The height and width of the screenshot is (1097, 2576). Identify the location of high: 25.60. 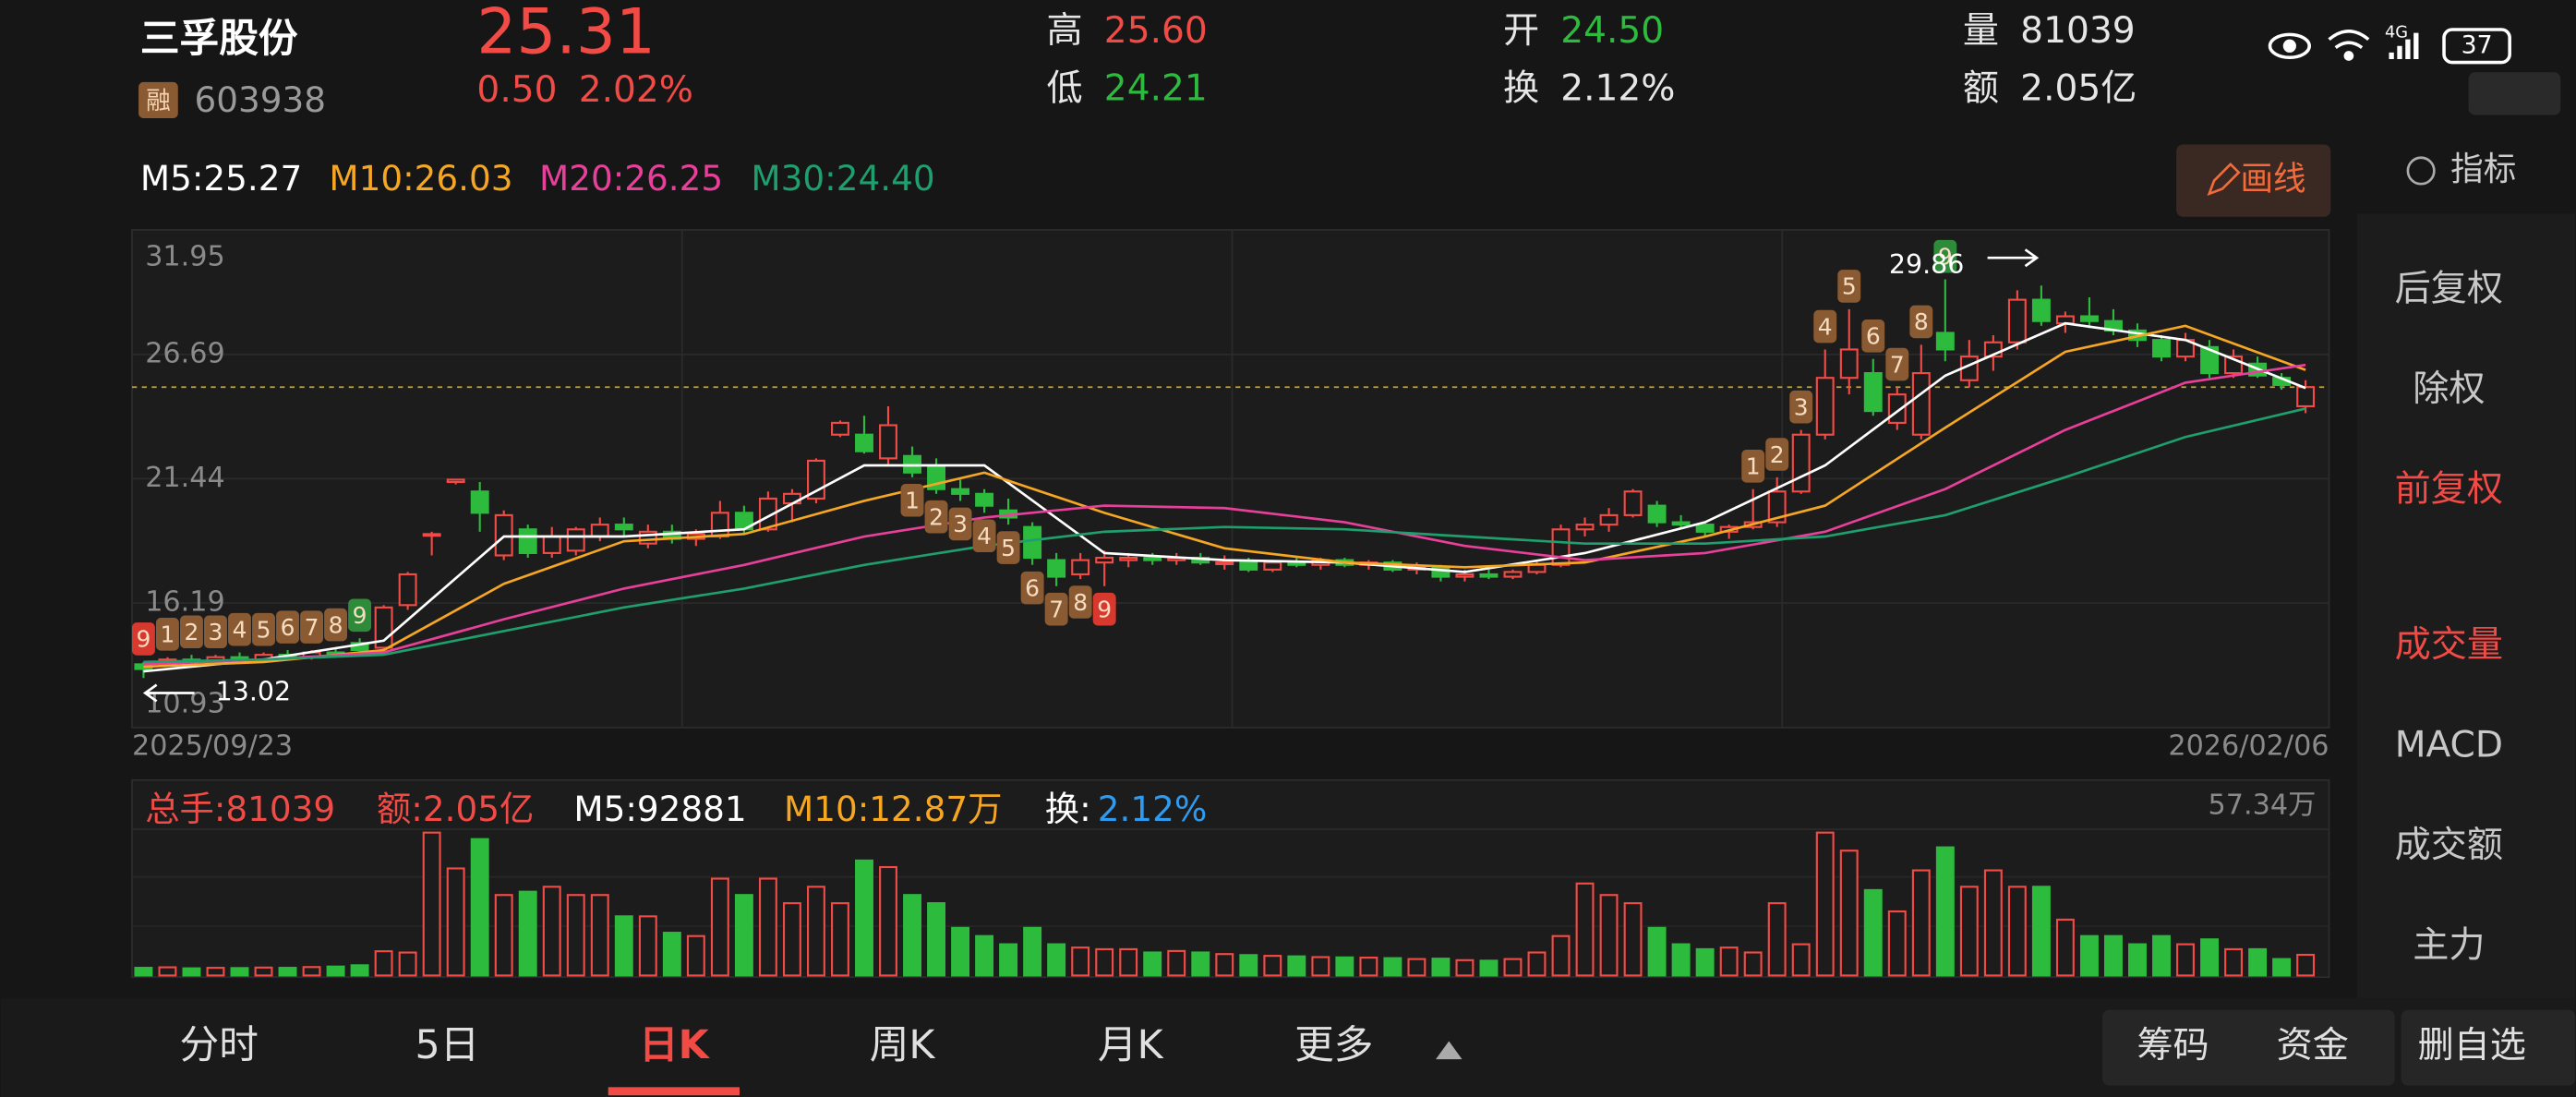
(1156, 31).